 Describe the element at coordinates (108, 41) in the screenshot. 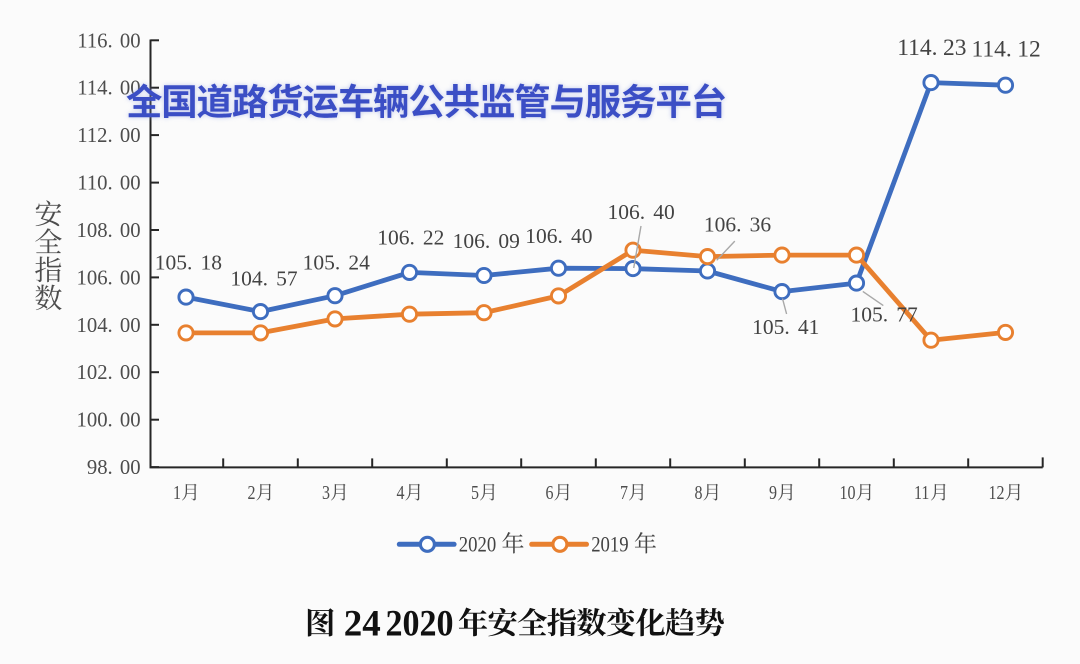

I see `svg-text:116.00: 116. 00` at that location.